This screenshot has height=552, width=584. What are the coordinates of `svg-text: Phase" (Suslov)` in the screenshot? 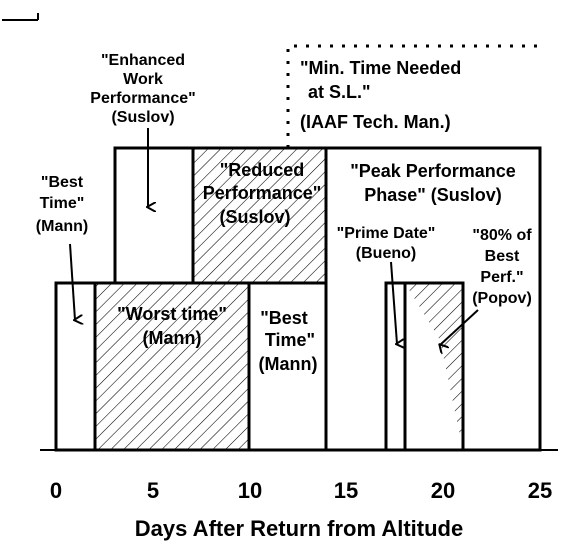 It's located at (433, 195).